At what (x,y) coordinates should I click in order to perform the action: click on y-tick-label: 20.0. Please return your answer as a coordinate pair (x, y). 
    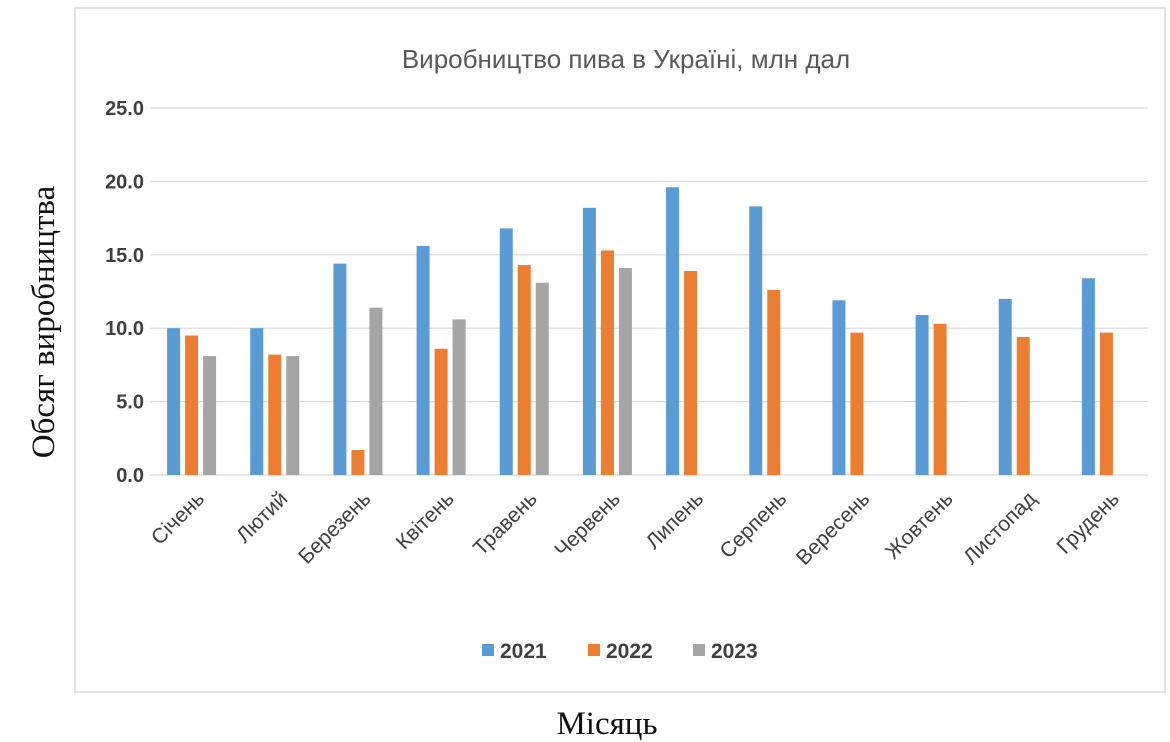
    Looking at the image, I should click on (124, 182).